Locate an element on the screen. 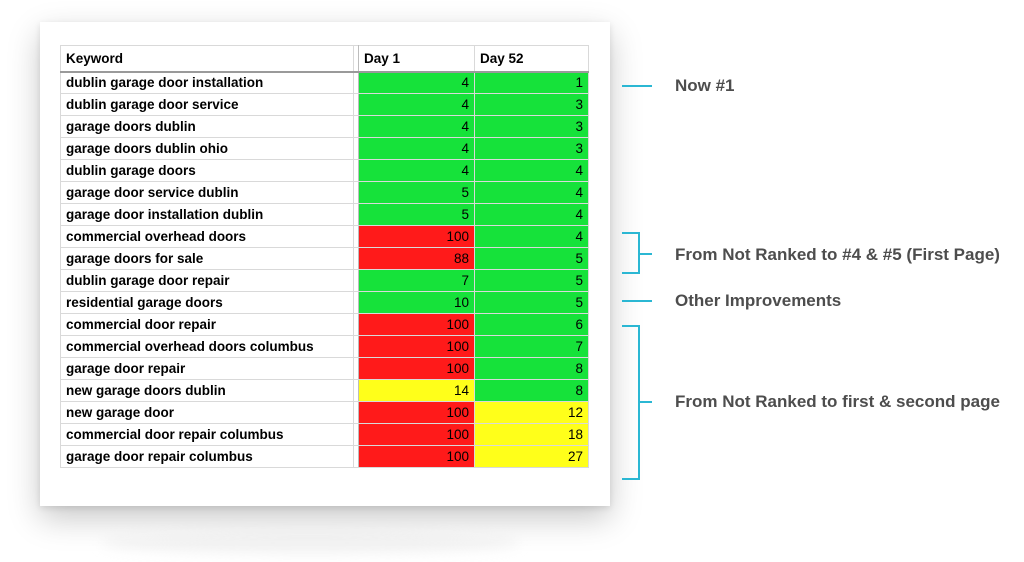 The height and width of the screenshot is (562, 1024). keyword-cell: commercial overhead doors columbus is located at coordinates (207, 346).